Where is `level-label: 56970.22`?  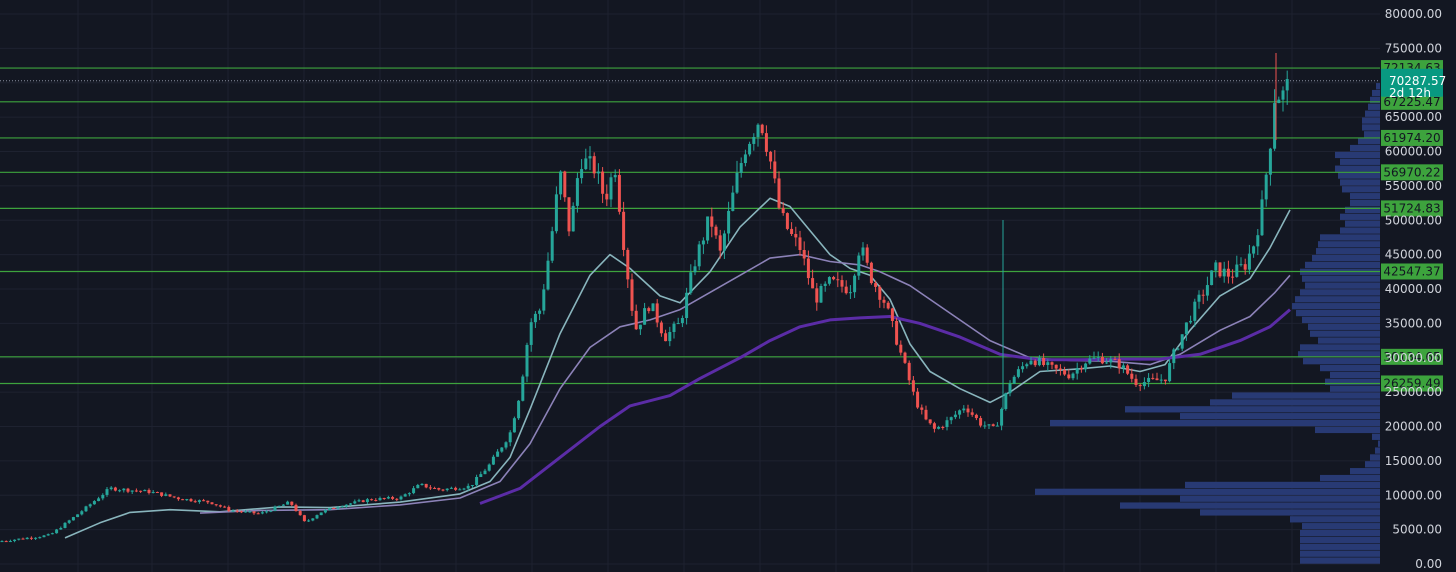 level-label: 56970.22 is located at coordinates (1411, 172).